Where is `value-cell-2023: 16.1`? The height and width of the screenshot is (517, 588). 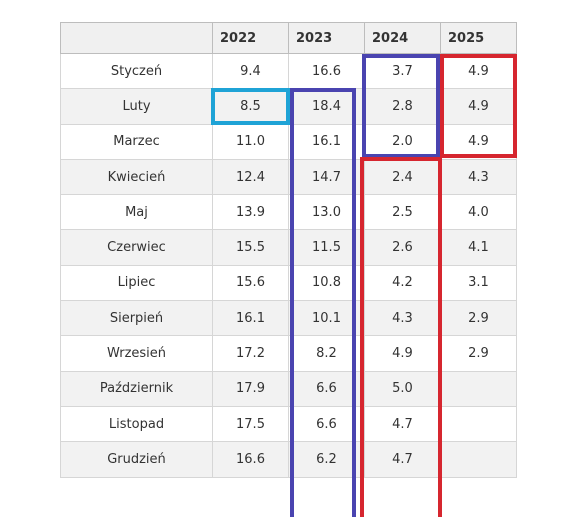
value-cell-2023: 16.1 is located at coordinates (326, 141).